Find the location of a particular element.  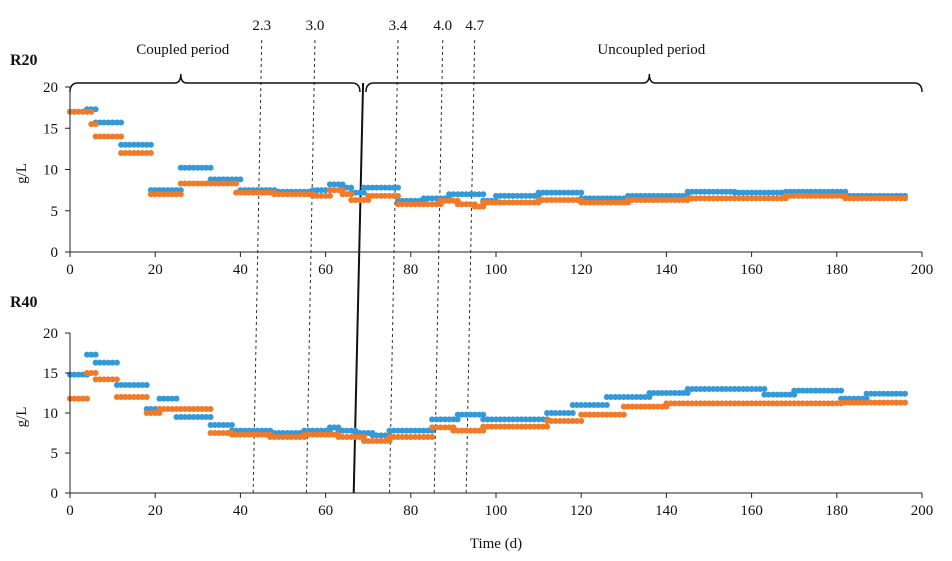

x-tick-label: 20 is located at coordinates (155, 270).